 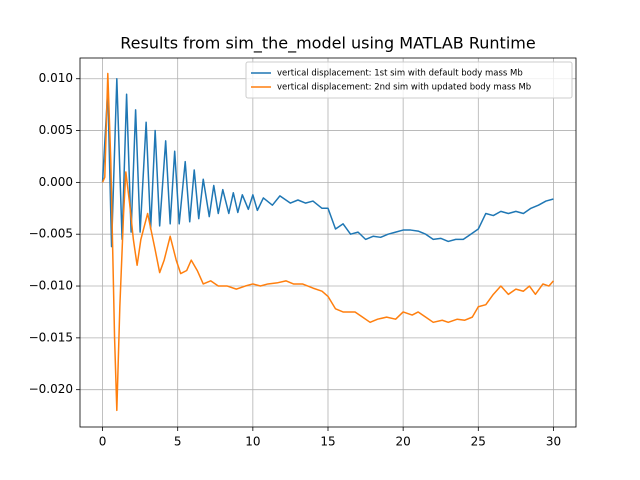 What do you see at coordinates (56, 78) in the screenshot?
I see `y-tick-label: 0.010` at bounding box center [56, 78].